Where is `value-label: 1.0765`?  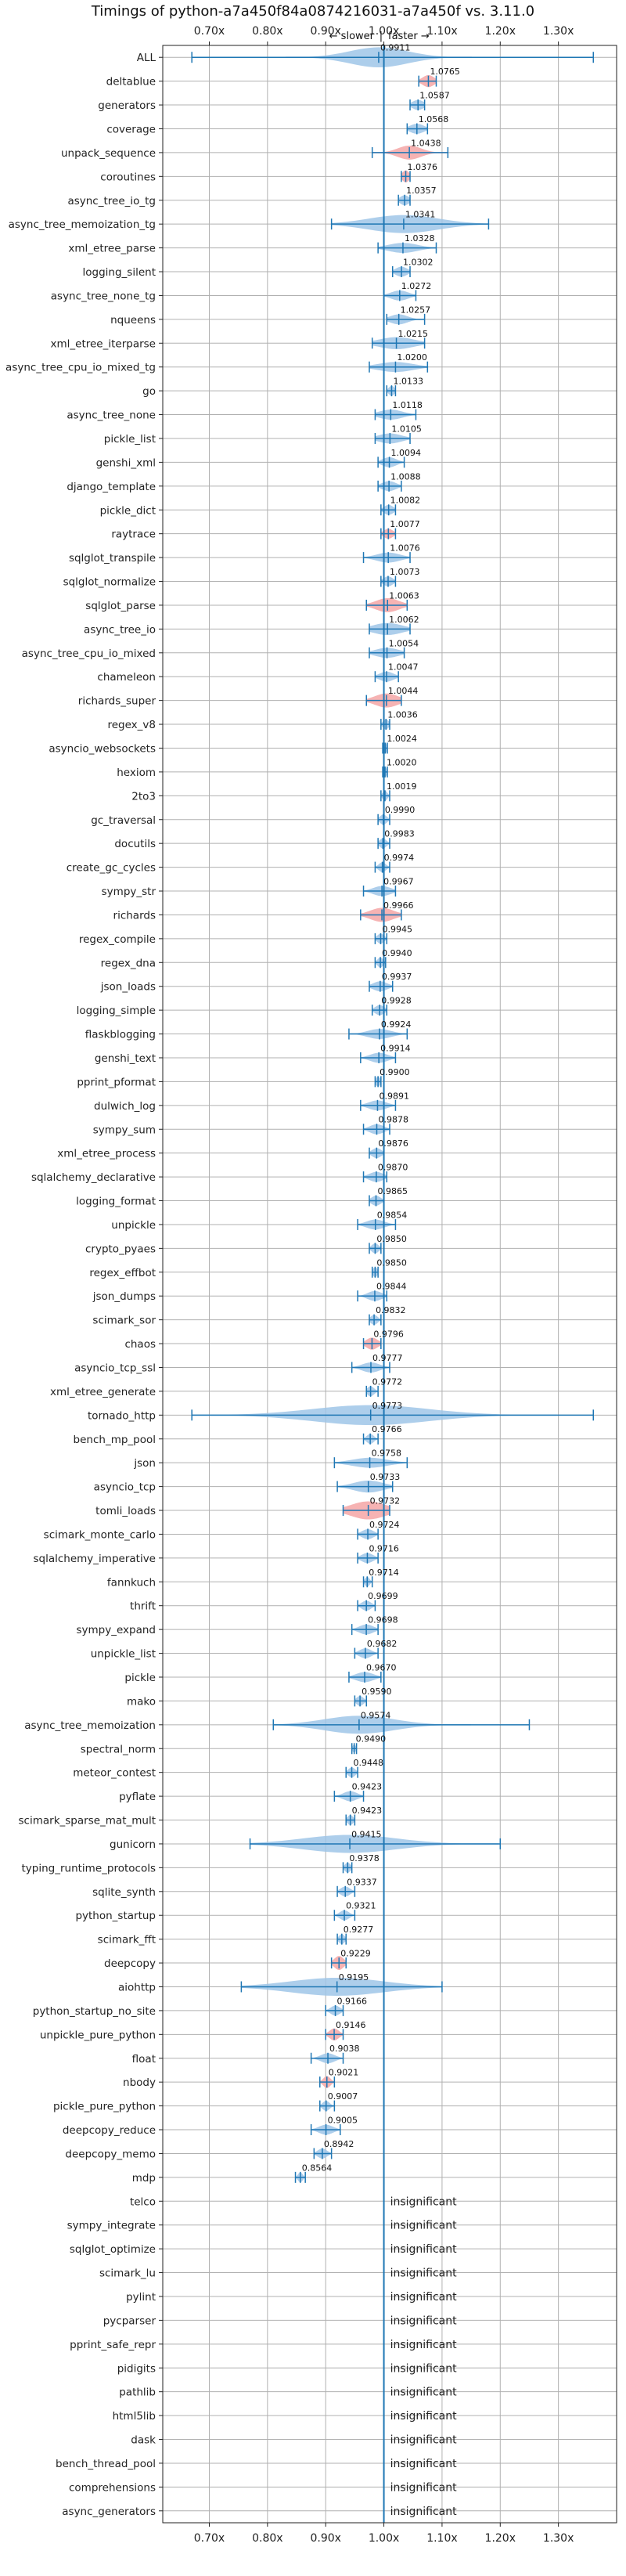 value-label: 1.0765 is located at coordinates (445, 72).